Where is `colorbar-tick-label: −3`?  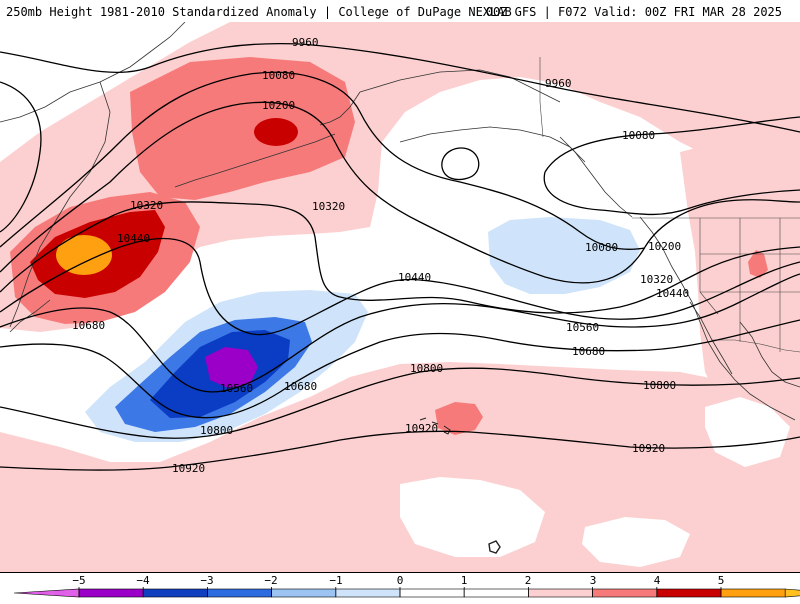 colorbar-tick-label: −3 is located at coordinates (206, 580).